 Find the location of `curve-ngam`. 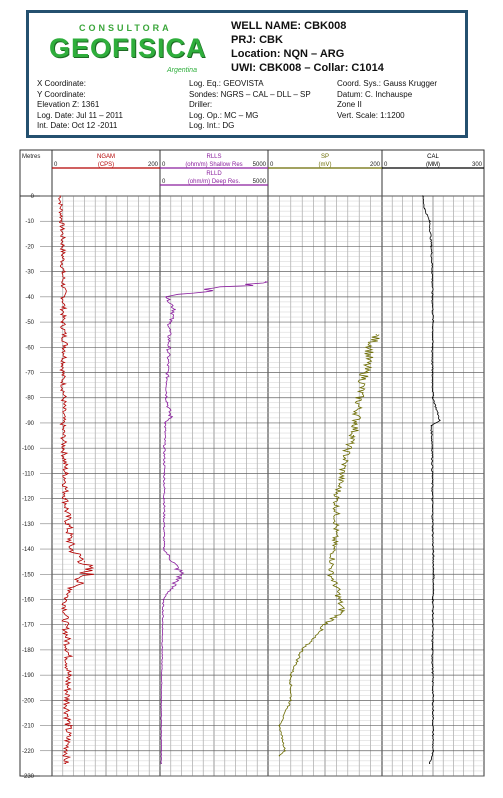

curve-ngam is located at coordinates (76, 479).